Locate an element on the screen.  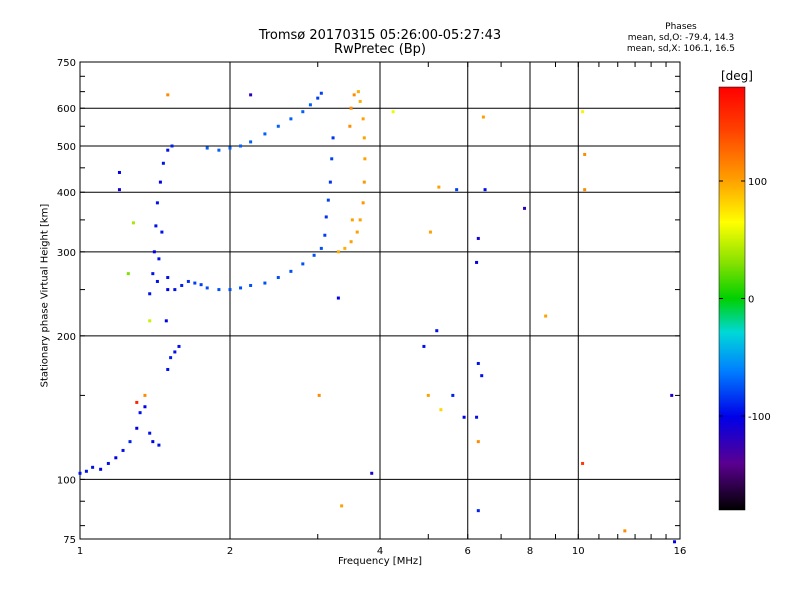
colorbar-tick-label: 0 is located at coordinates (751, 300).